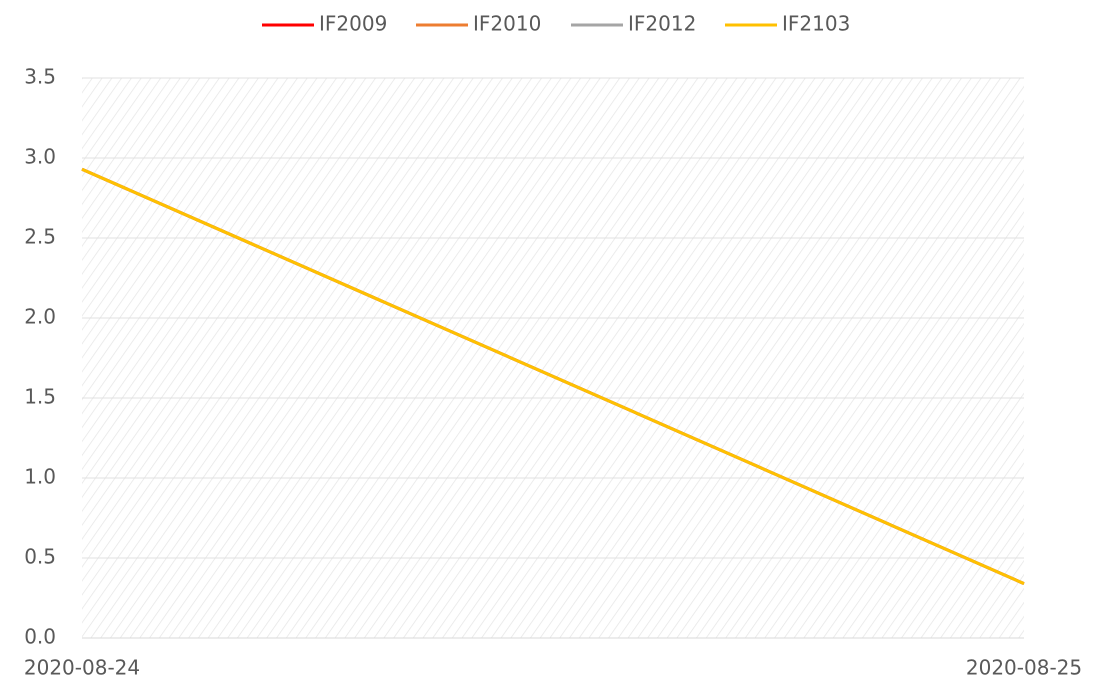  I want to click on y-tick-label: 3.0, so click(40, 157).